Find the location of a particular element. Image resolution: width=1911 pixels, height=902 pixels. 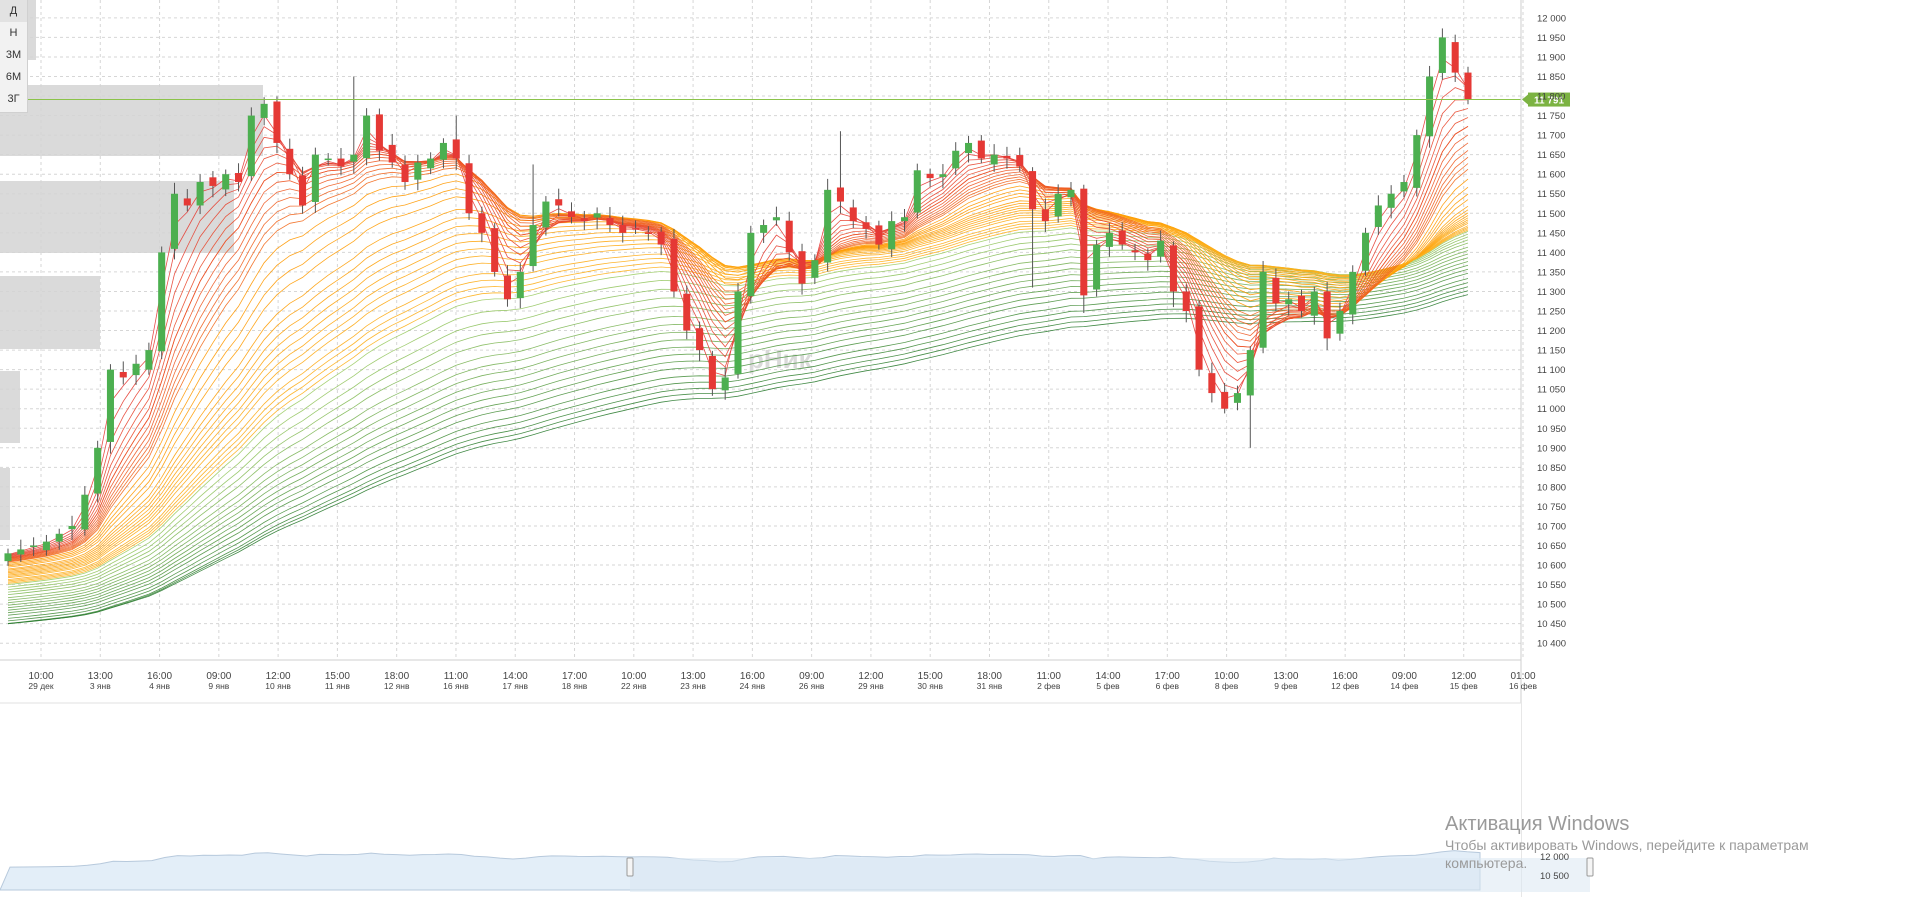

volume-profile is located at coordinates (131, 270).